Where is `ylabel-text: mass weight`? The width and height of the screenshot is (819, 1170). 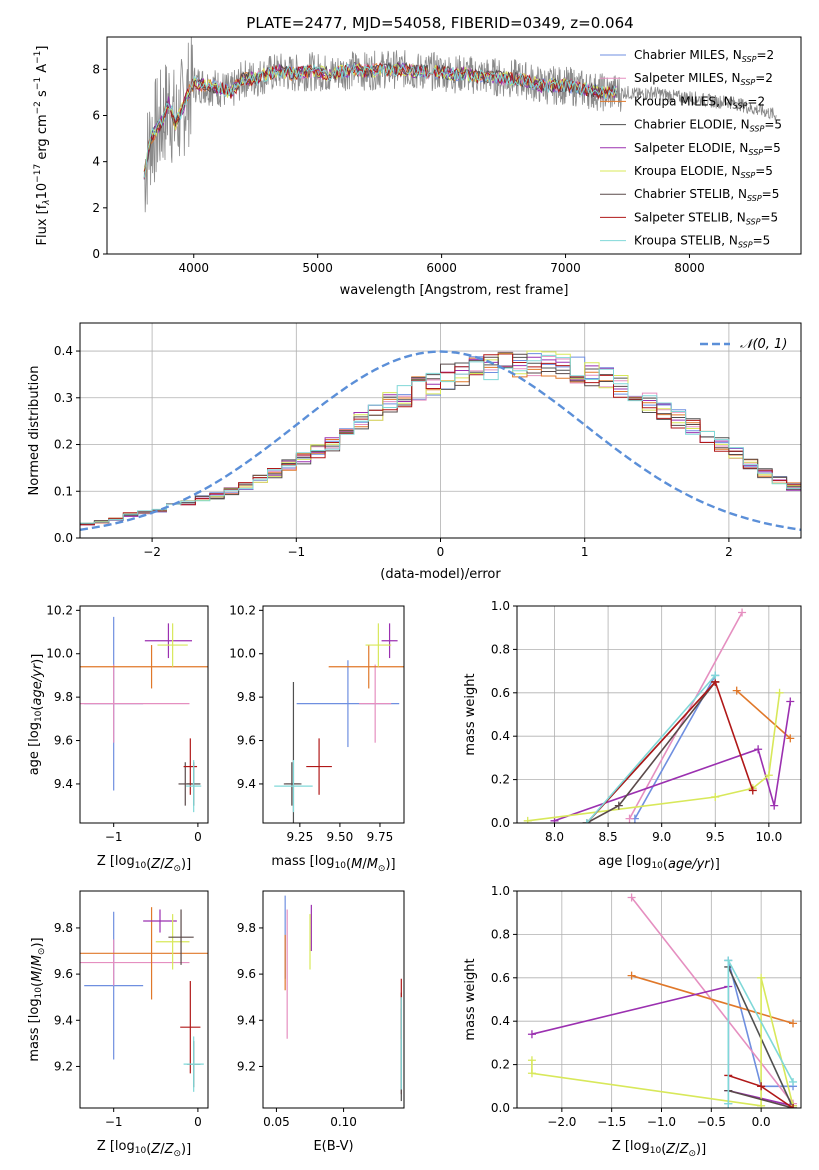 ylabel-text: mass weight is located at coordinates (470, 714).